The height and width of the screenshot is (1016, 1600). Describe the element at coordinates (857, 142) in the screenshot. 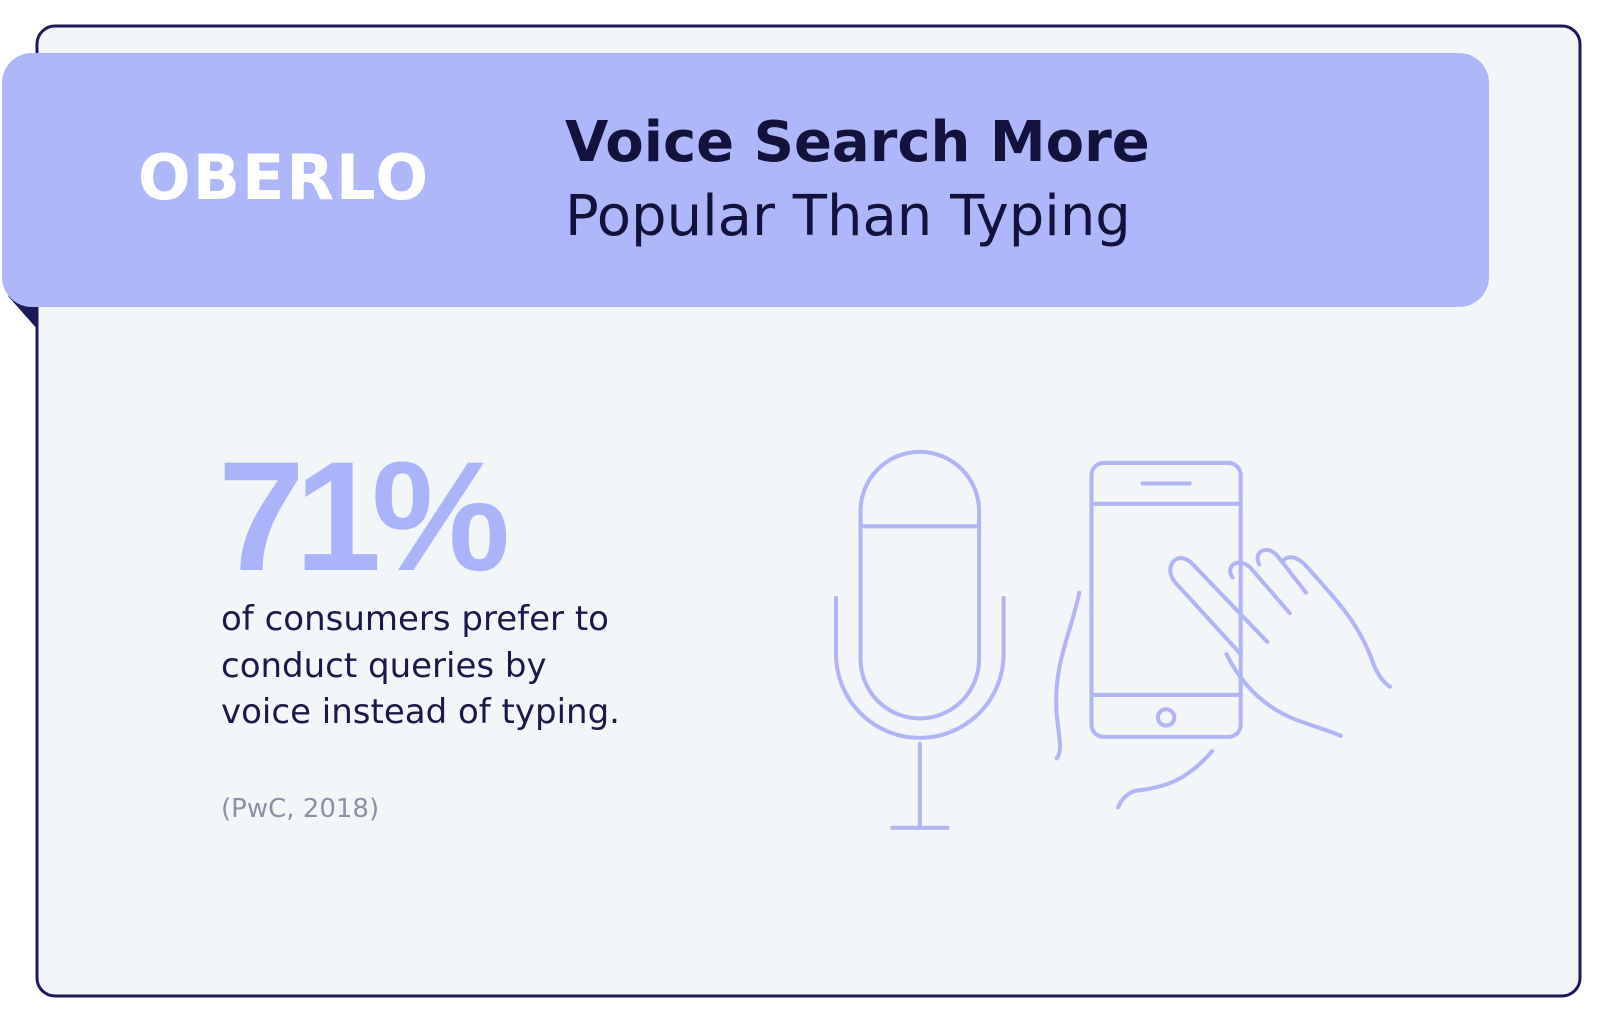

I see `title-line-1: Voice Search More` at that location.